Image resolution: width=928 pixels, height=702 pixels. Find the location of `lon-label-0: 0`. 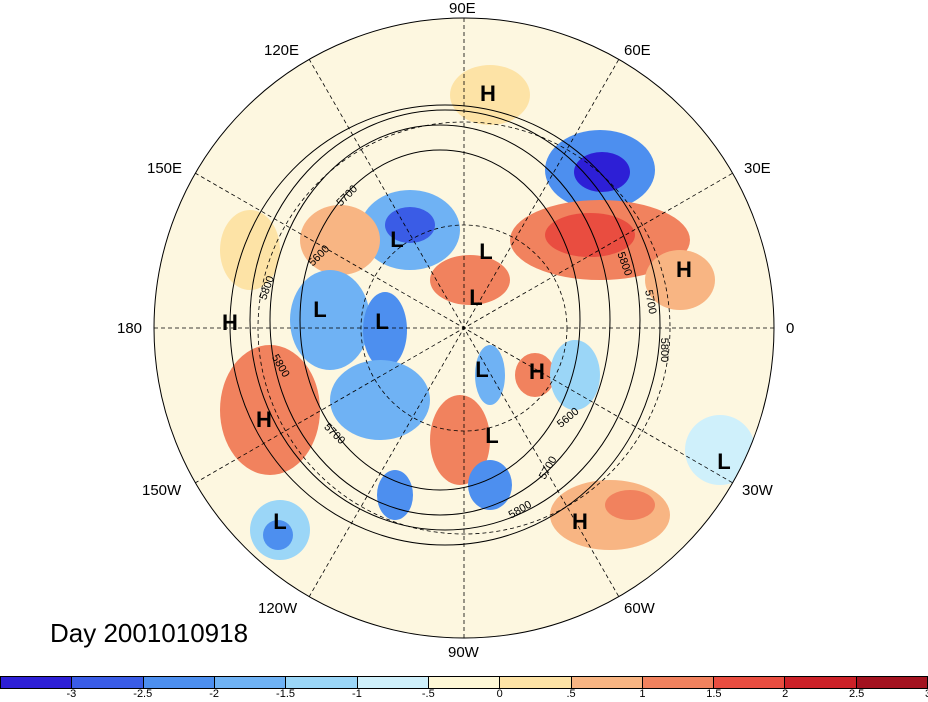

lon-label-0: 0 is located at coordinates (790, 328).